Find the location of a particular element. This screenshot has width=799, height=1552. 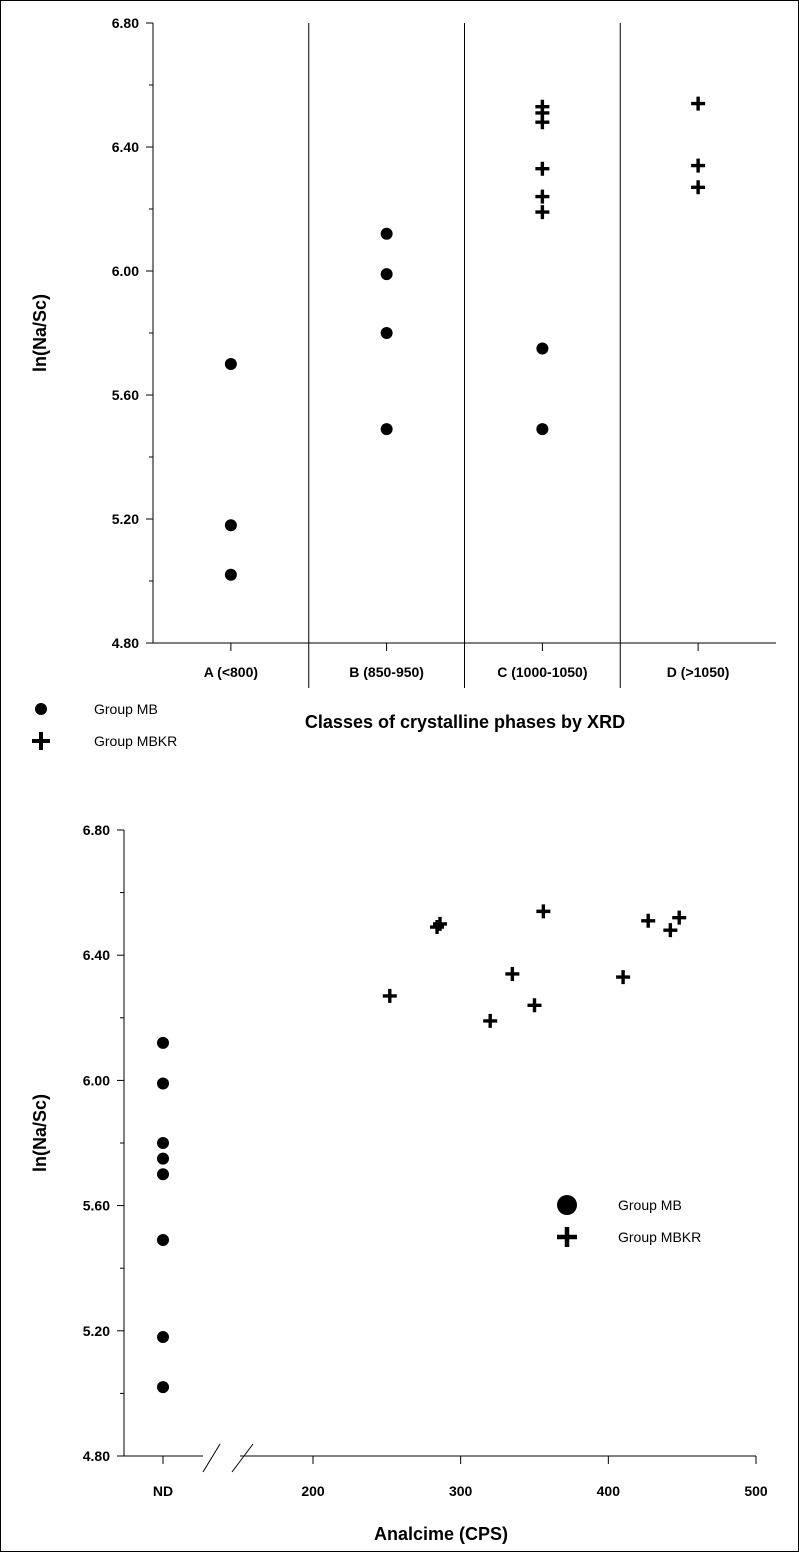

chart2-y-axis-title: ln(Na/Sc) is located at coordinates (40, 1133).